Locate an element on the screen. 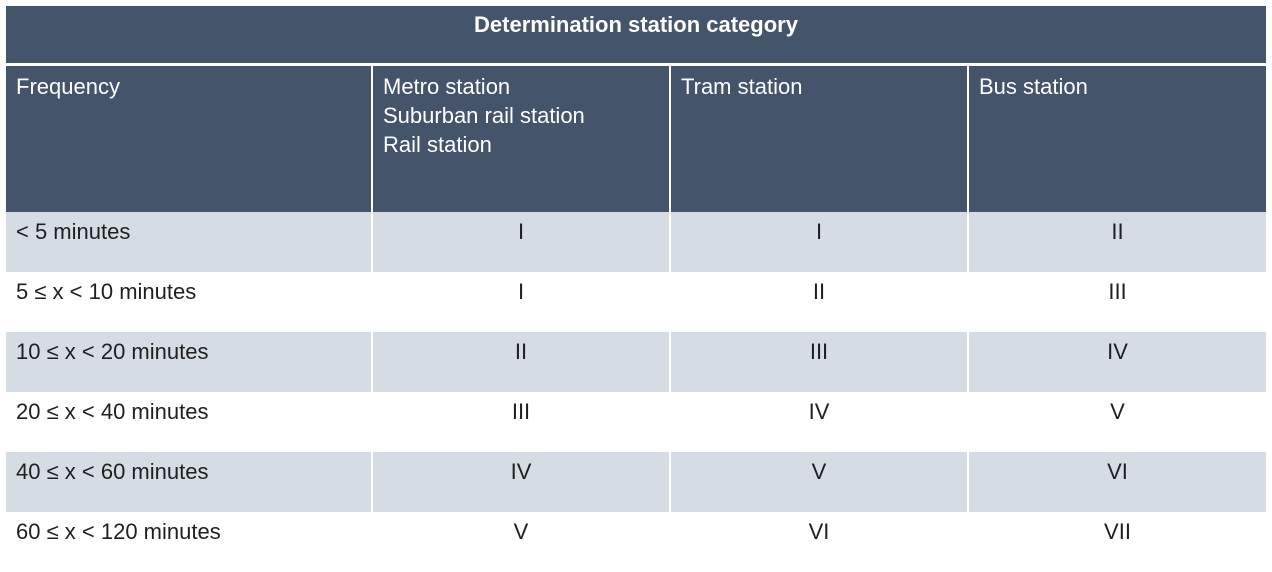 The height and width of the screenshot is (572, 1272). metro-cell: III is located at coordinates (520, 422).